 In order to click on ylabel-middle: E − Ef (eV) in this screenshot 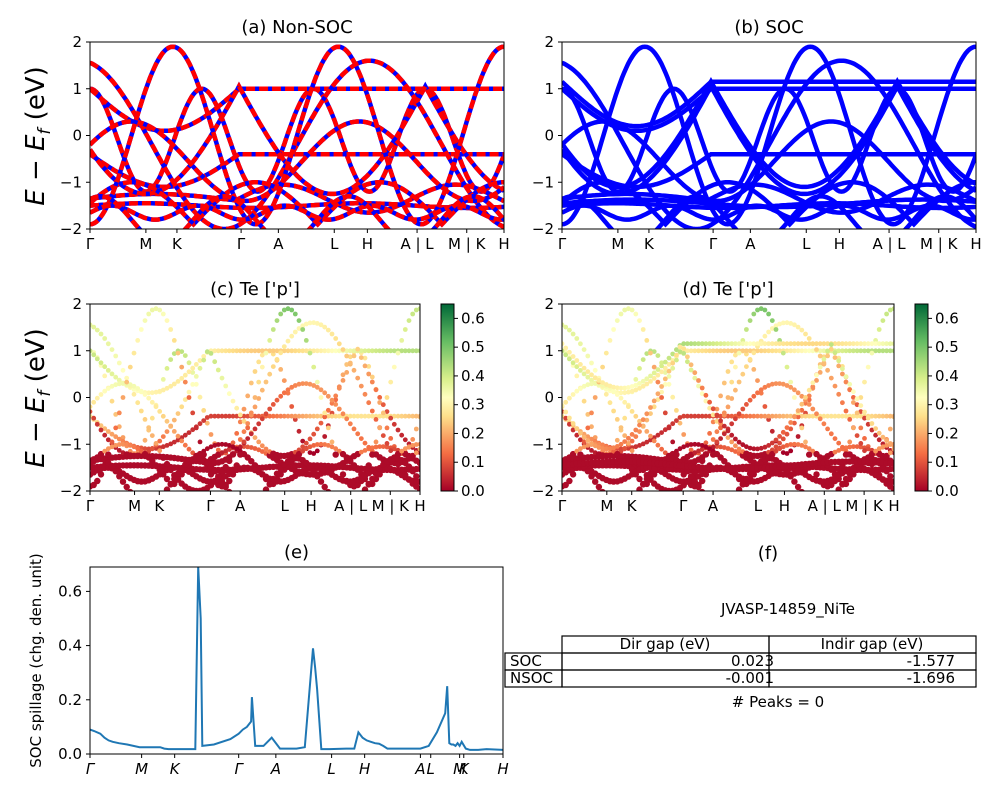, I will do `click(38, 398)`.